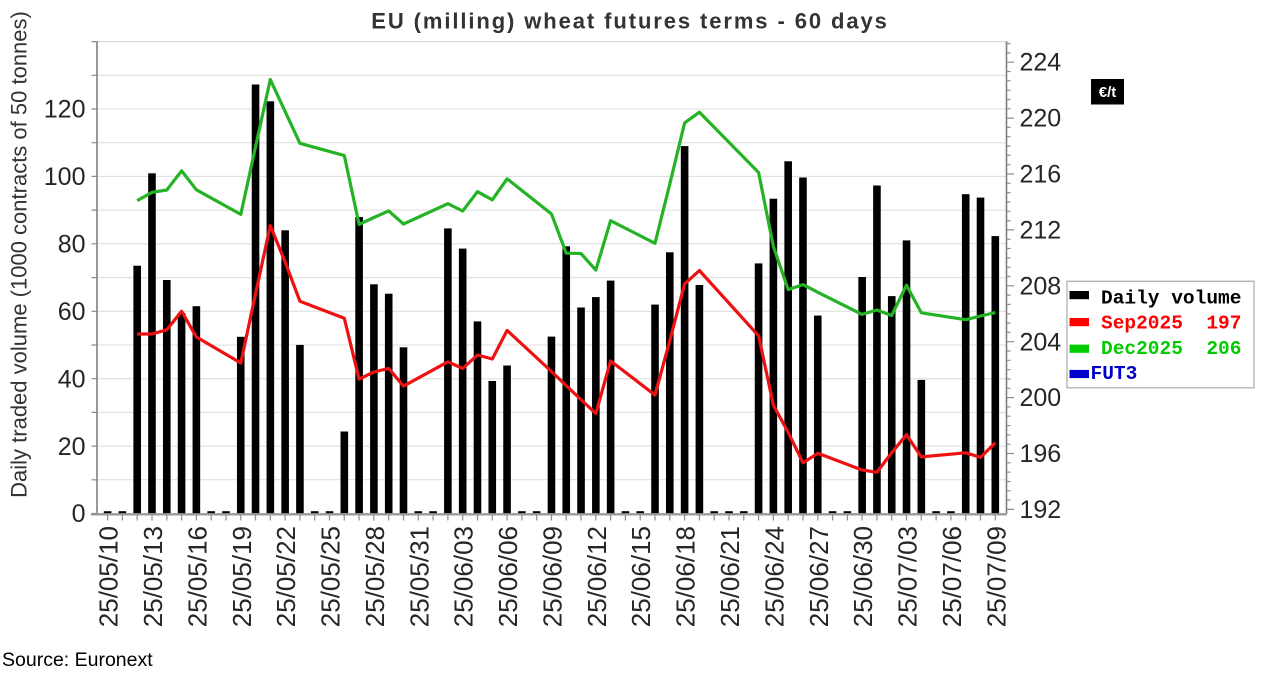  I want to click on svg-text: 25/05/16, so click(197, 576).